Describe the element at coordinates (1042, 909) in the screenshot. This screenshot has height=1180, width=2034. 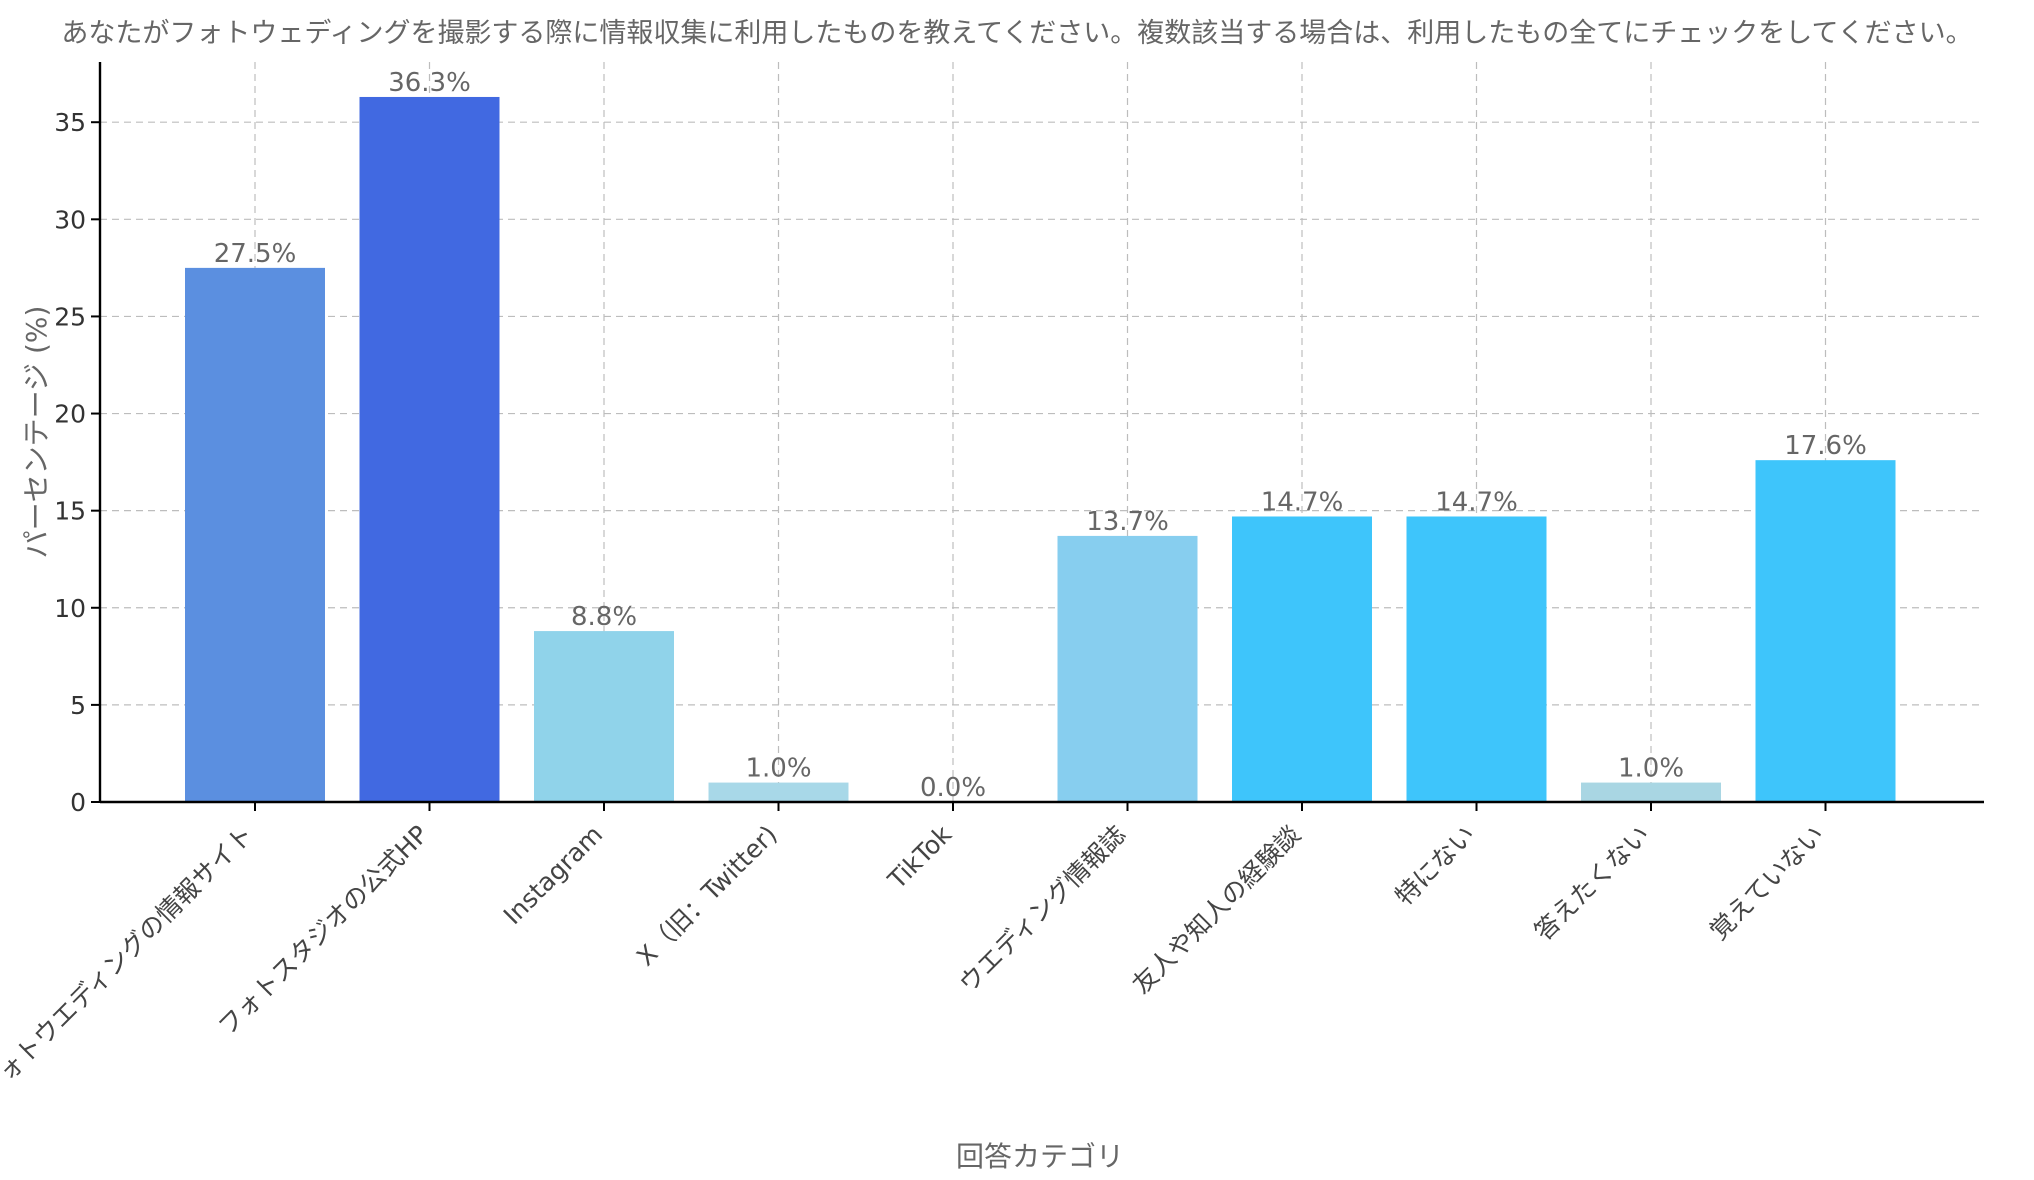
I see `x-category-label: ウエディング情報誌` at that location.